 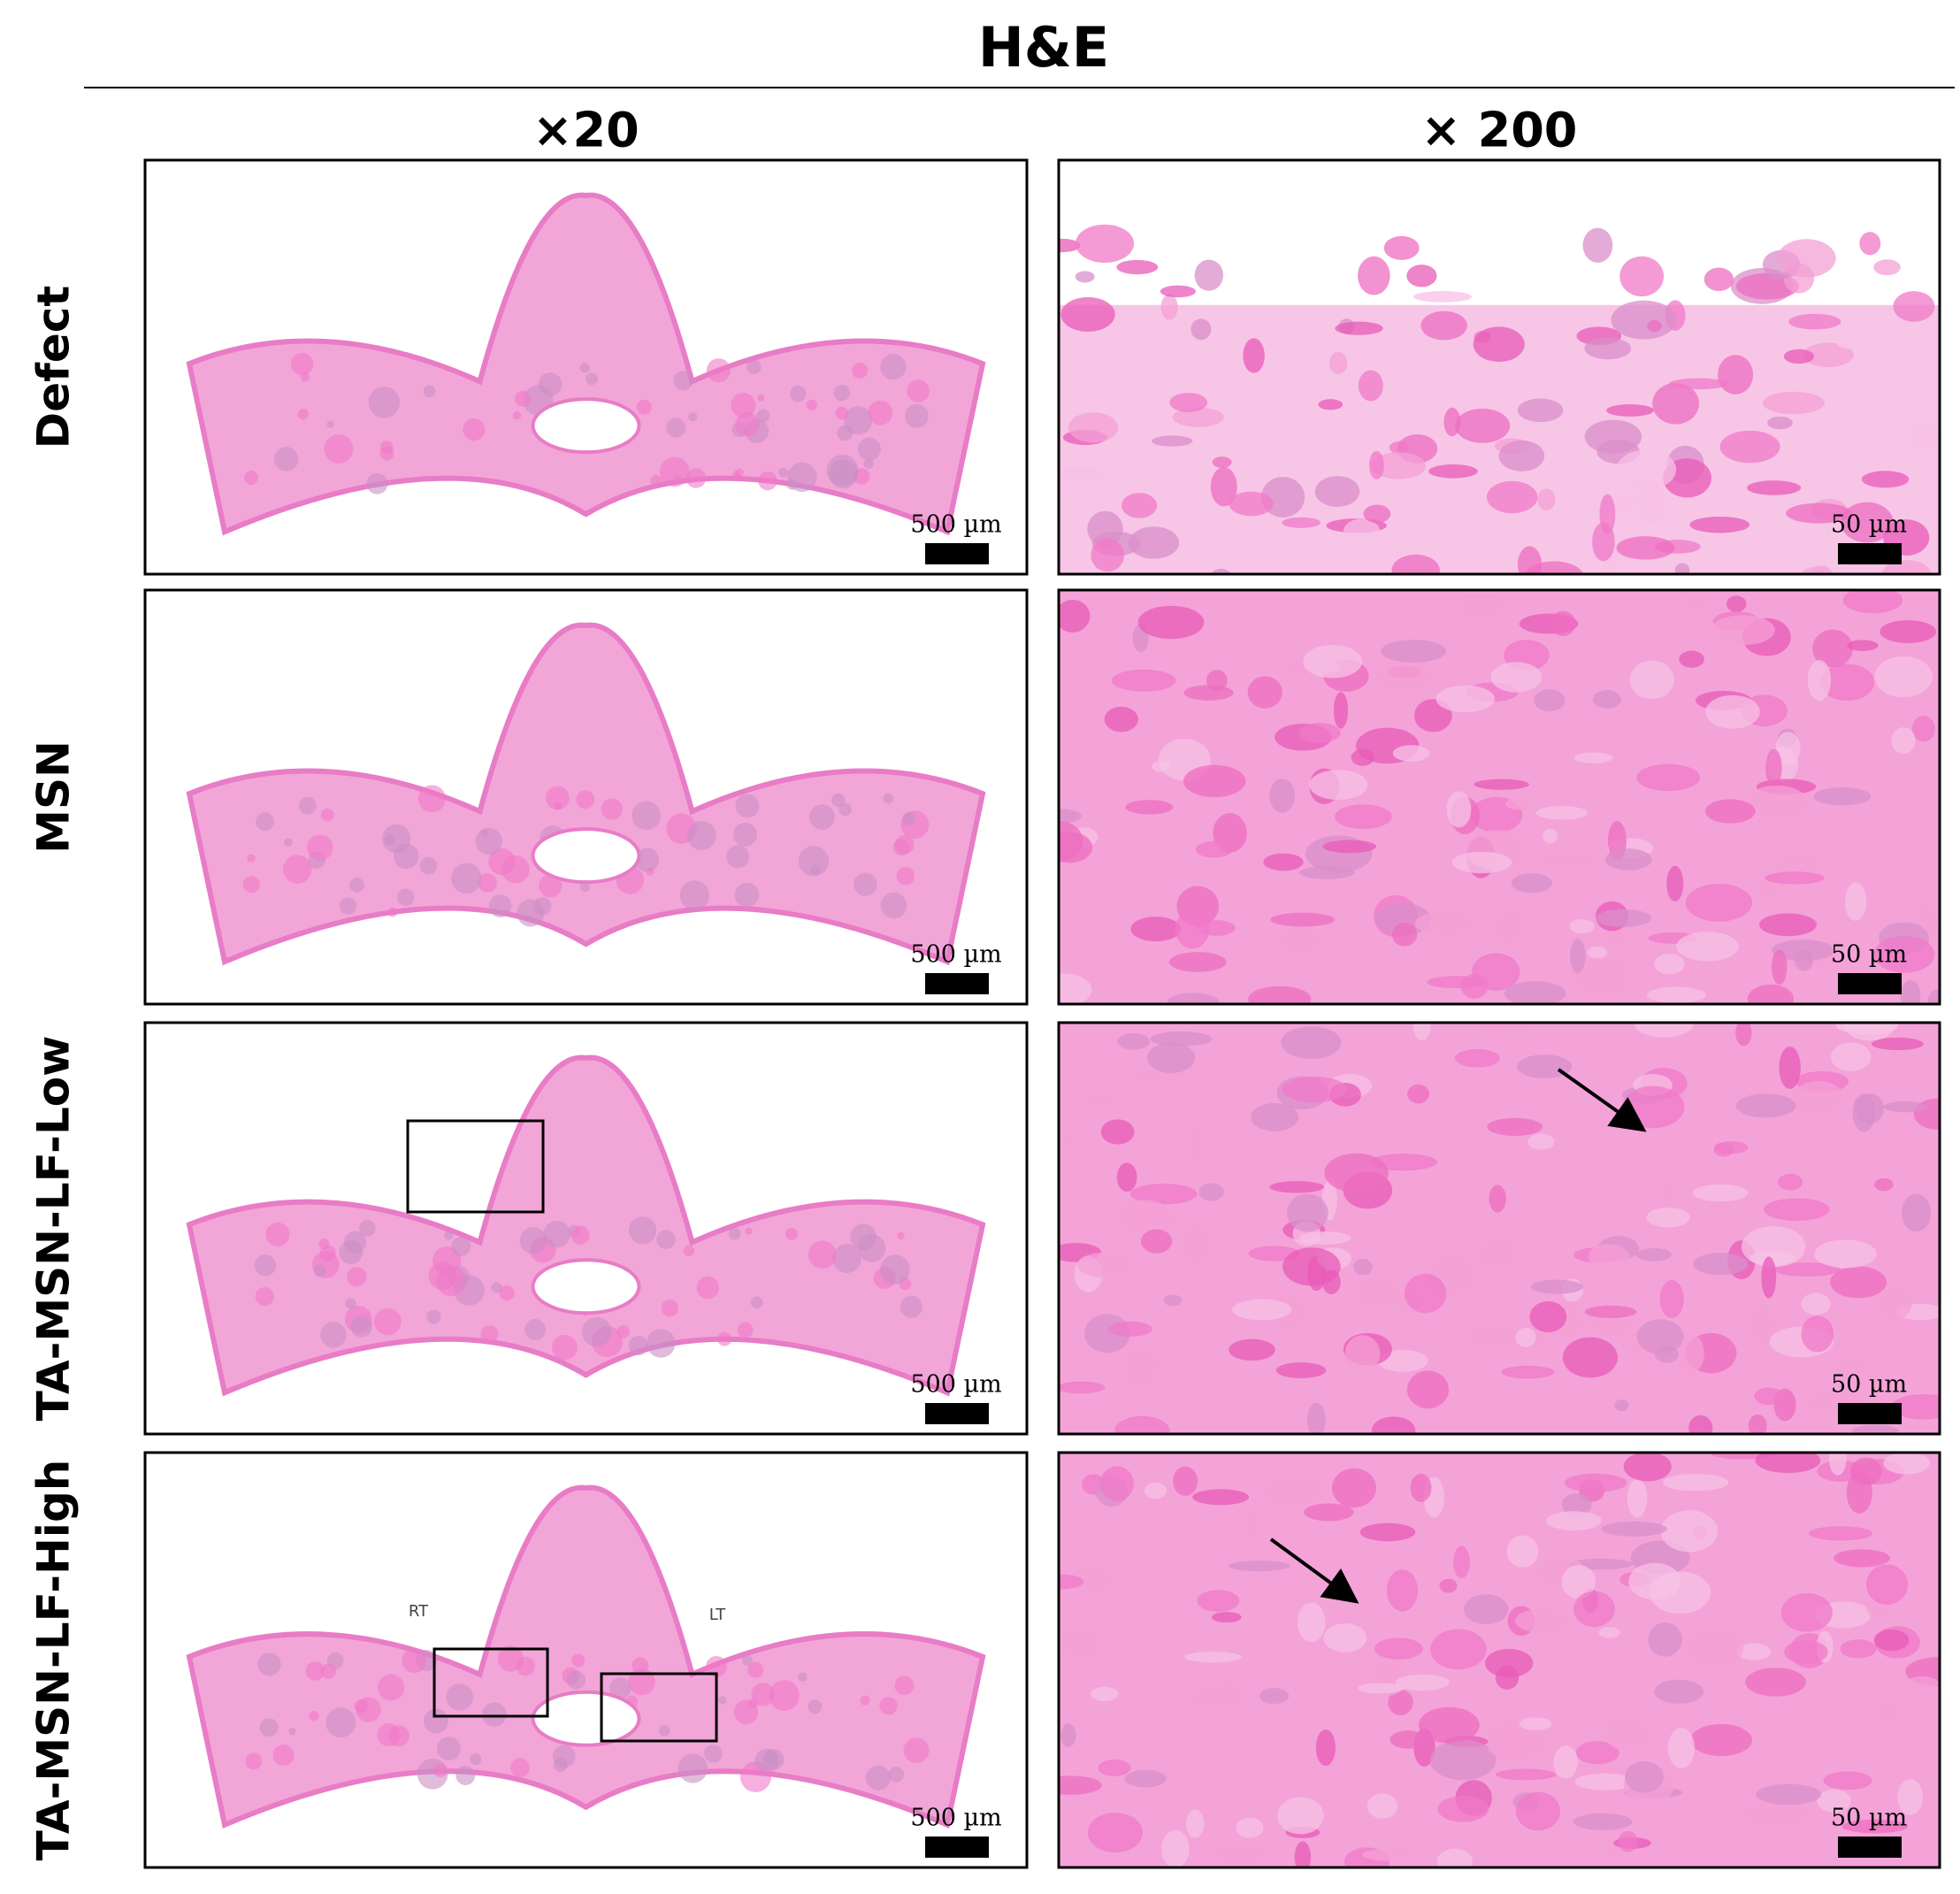 I want to click on inset-box, so click(x=659, y=1707).